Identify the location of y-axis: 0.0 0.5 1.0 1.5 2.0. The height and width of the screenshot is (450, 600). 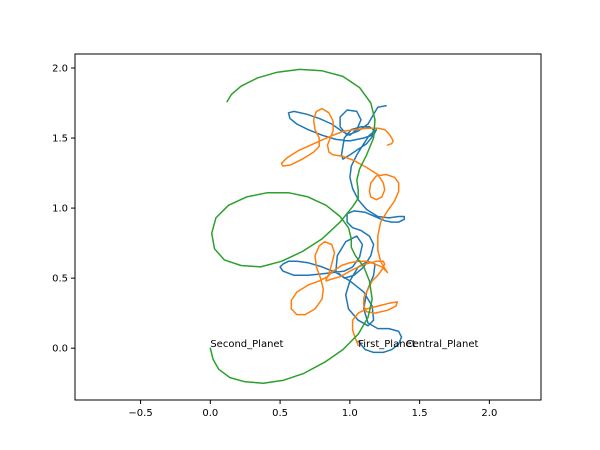
(63, 209).